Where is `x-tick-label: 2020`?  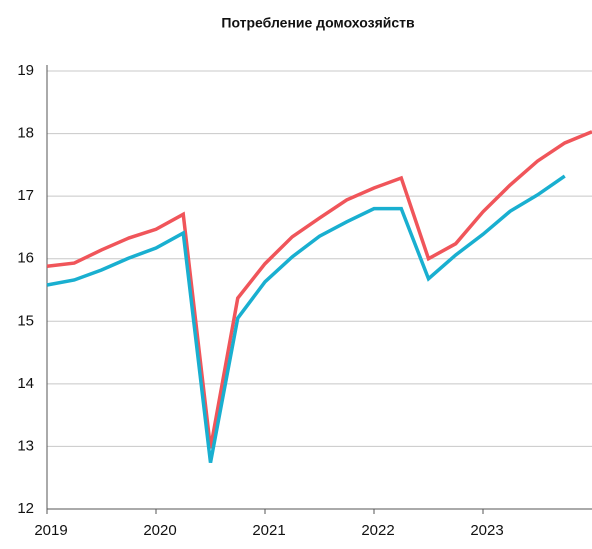
x-tick-label: 2020 is located at coordinates (159, 530).